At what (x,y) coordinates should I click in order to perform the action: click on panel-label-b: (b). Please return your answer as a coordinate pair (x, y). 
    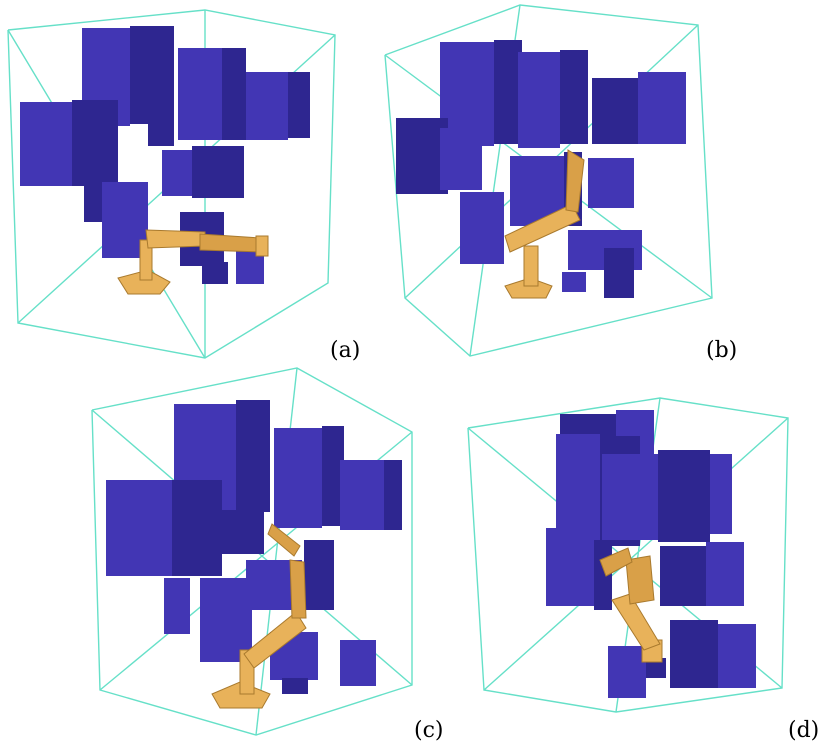
    Looking at the image, I should click on (722, 350).